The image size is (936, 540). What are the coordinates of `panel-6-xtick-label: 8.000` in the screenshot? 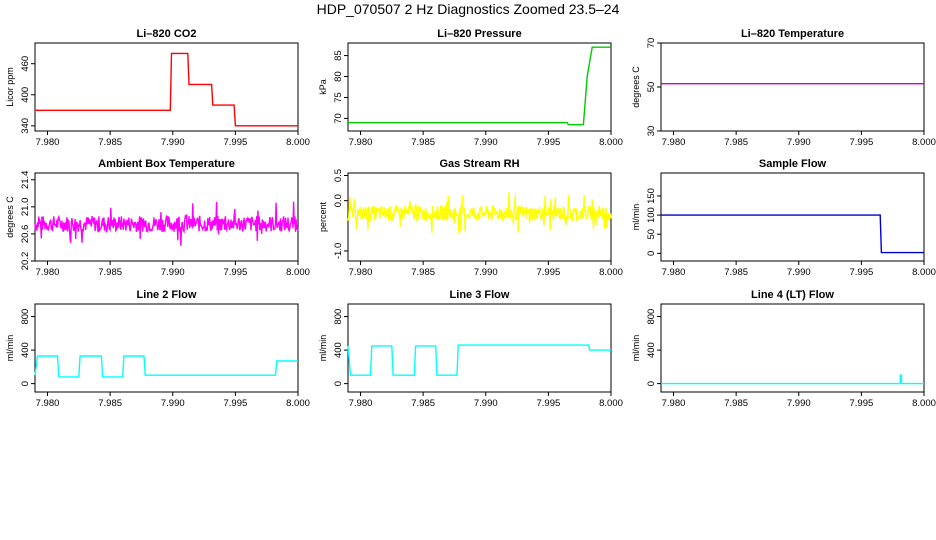 It's located at (924, 272).